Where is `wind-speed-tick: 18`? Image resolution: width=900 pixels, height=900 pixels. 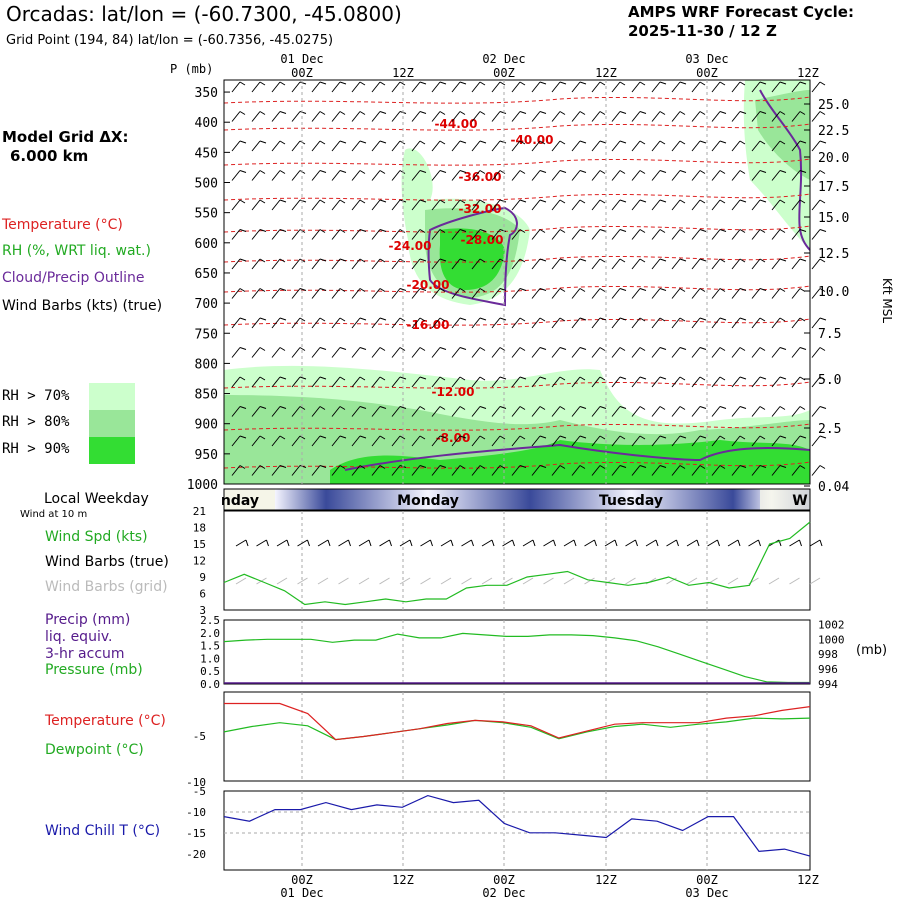 wind-speed-tick: 18 is located at coordinates (199, 528).